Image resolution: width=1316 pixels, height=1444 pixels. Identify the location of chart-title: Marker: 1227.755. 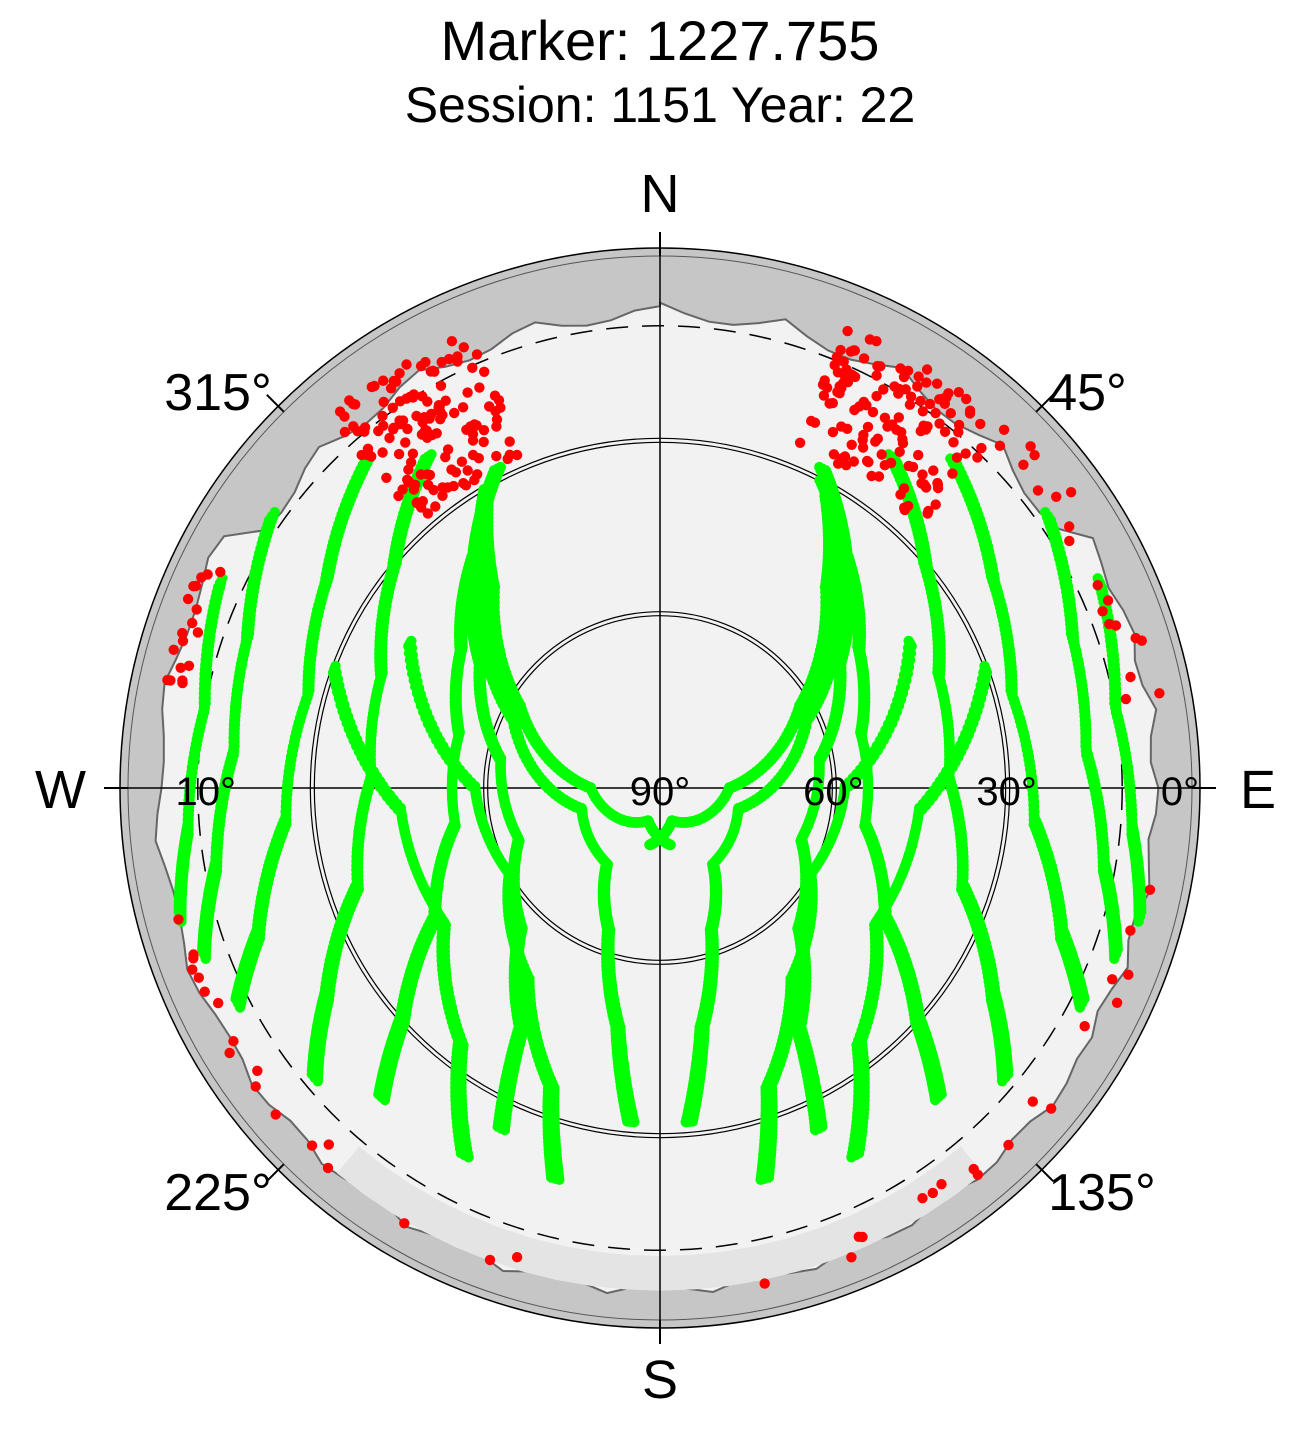
(660, 40).